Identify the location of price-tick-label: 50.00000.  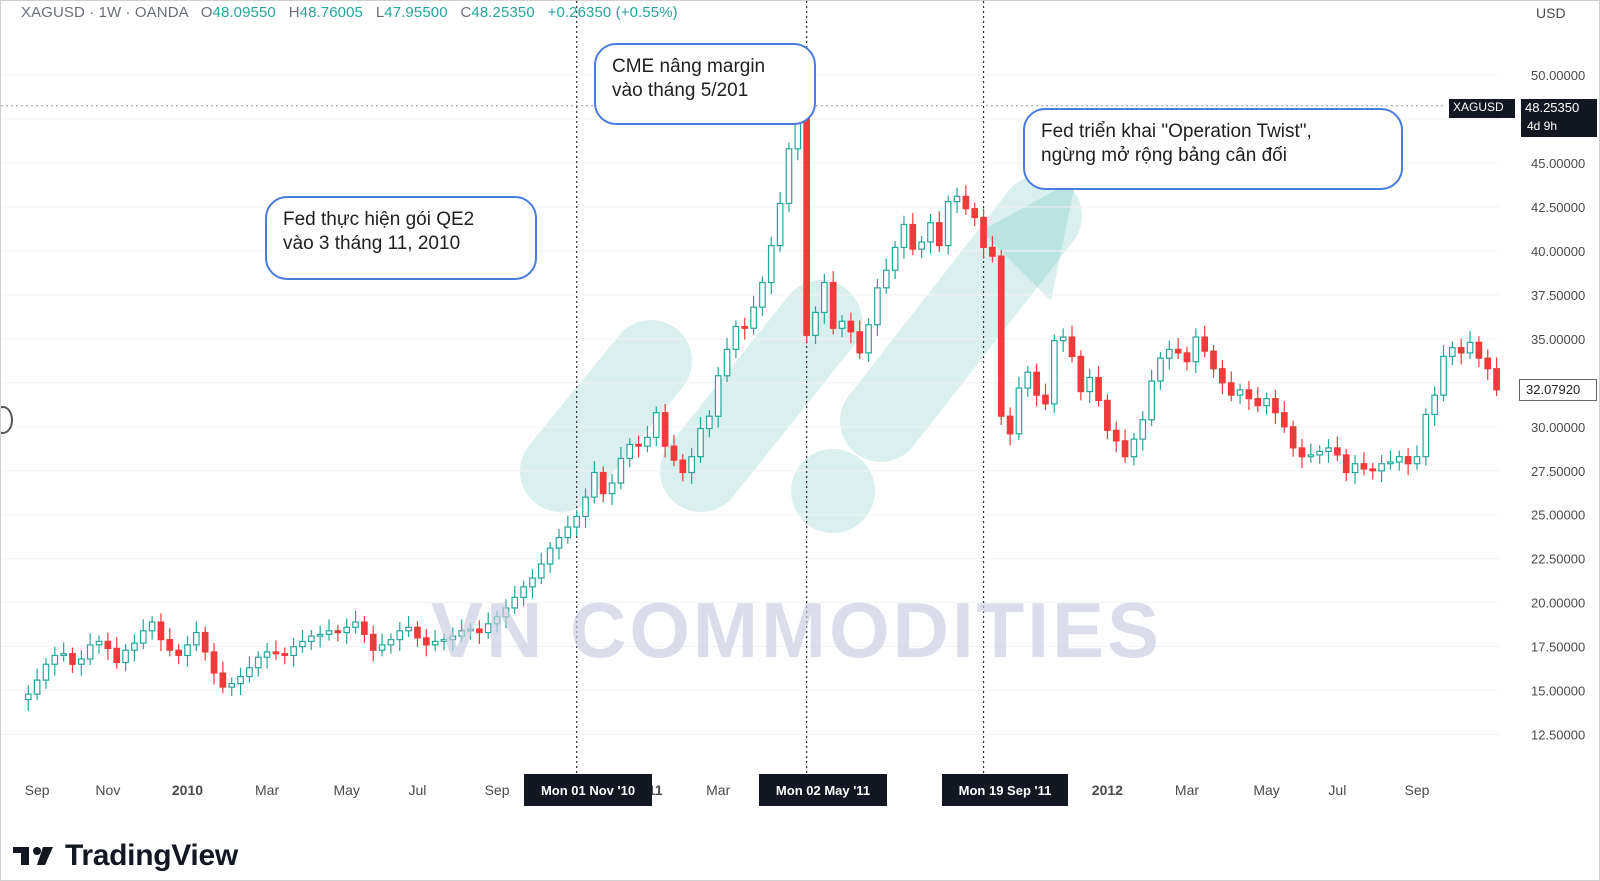
(1558, 75).